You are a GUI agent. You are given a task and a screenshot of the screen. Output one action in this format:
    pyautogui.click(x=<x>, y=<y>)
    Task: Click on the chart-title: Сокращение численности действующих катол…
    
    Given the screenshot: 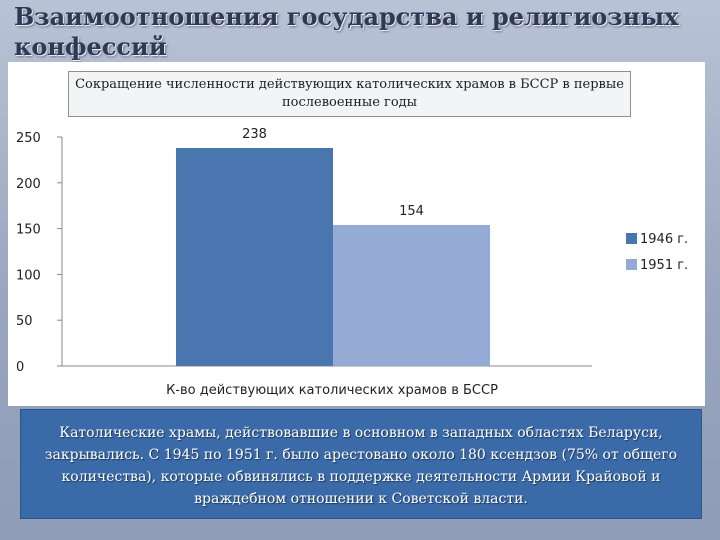 What is the action you would take?
    pyautogui.click(x=349, y=94)
    